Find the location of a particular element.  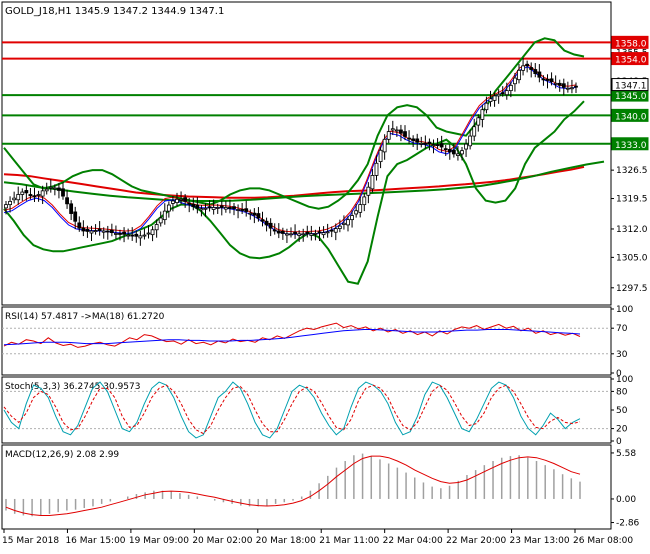

rsi-y-tick-0: 0 is located at coordinates (619, 374).